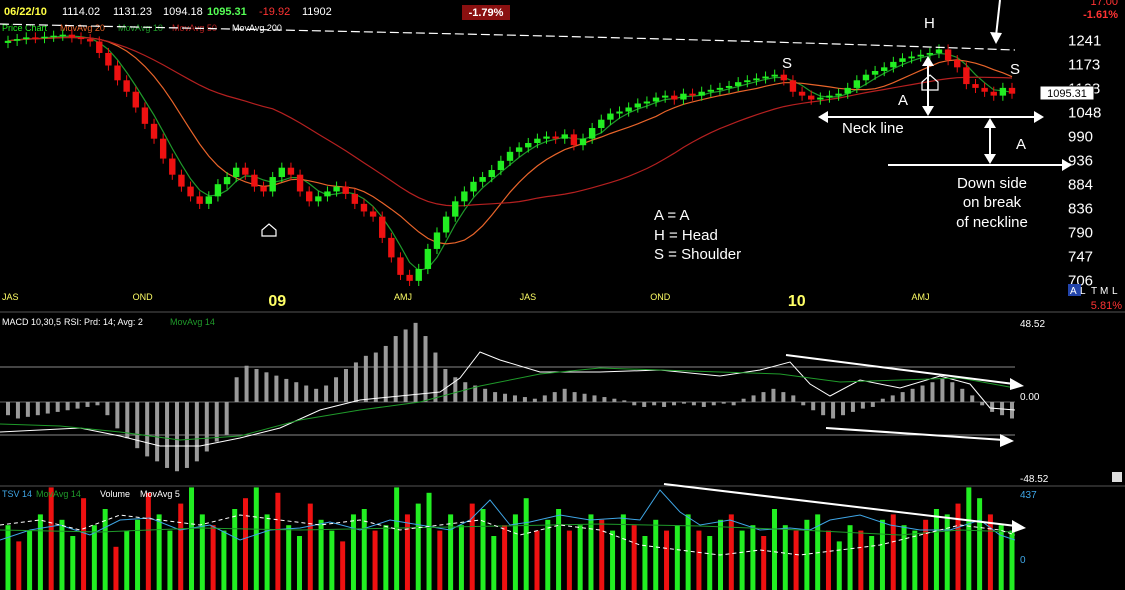 This screenshot has height=590, width=1125. What do you see at coordinates (1094, 291) in the screenshot?
I see `range-button-t: T` at bounding box center [1094, 291].